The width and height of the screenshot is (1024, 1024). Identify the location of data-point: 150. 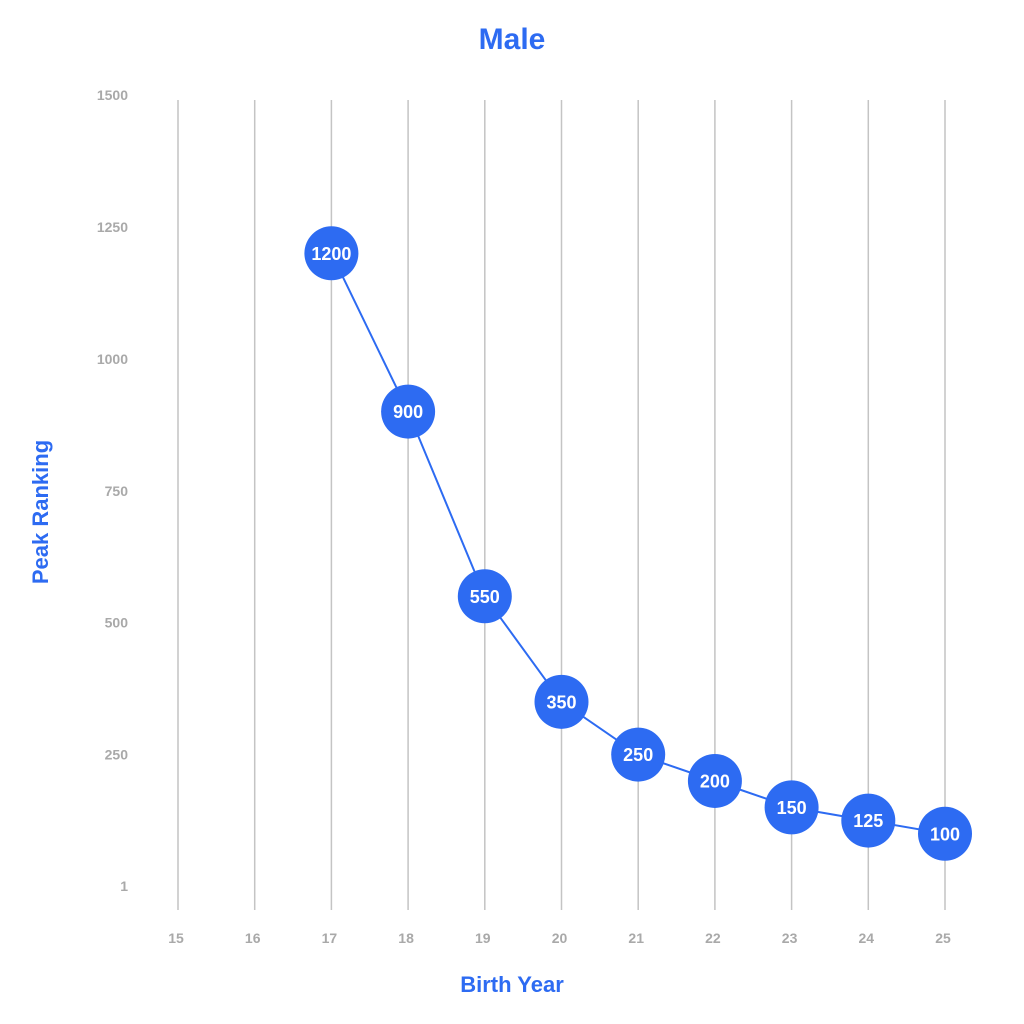
(791, 807).